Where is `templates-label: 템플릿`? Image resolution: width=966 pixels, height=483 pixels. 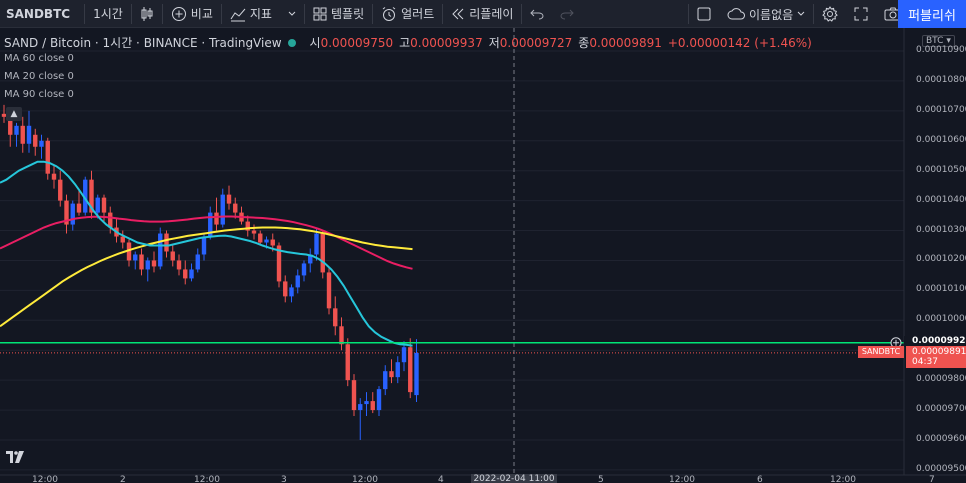
templates-label: 템플릿 is located at coordinates (347, 14).